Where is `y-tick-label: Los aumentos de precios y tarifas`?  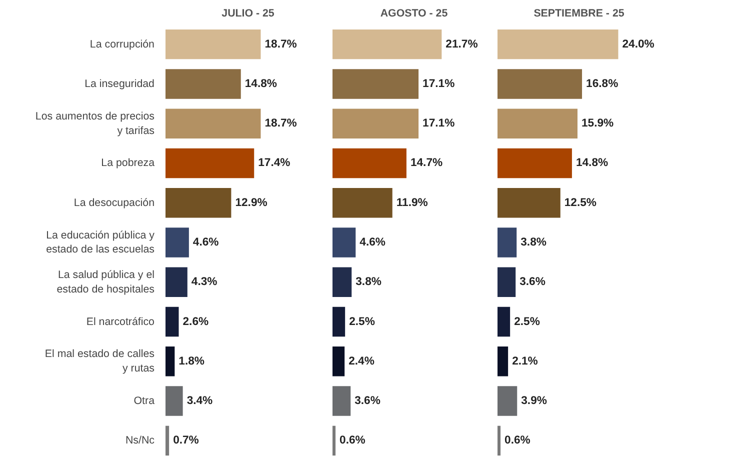 y-tick-label: Los aumentos de precios y tarifas is located at coordinates (95, 123).